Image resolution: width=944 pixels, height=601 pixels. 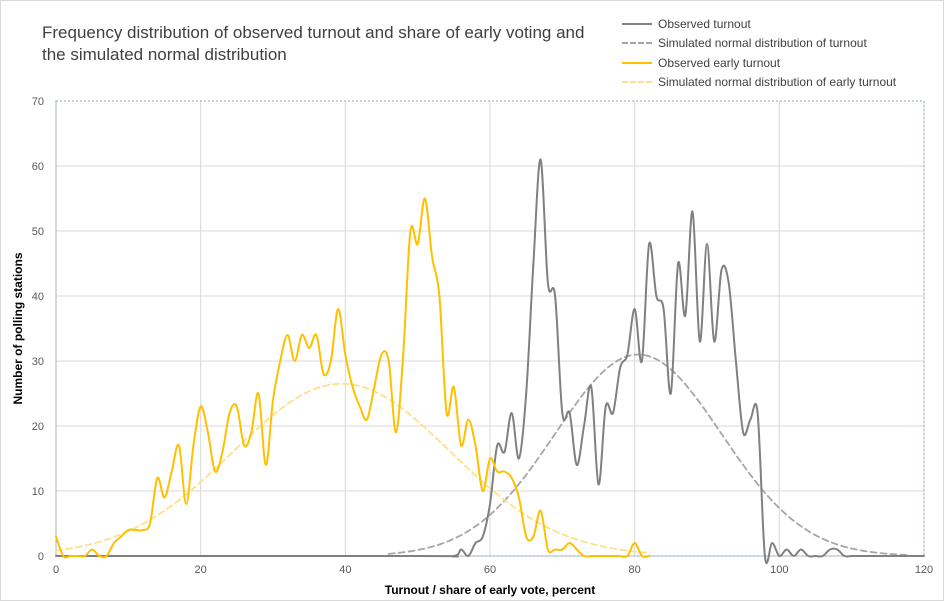 I want to click on legend-swatch-observed-turnout, so click(x=637, y=23).